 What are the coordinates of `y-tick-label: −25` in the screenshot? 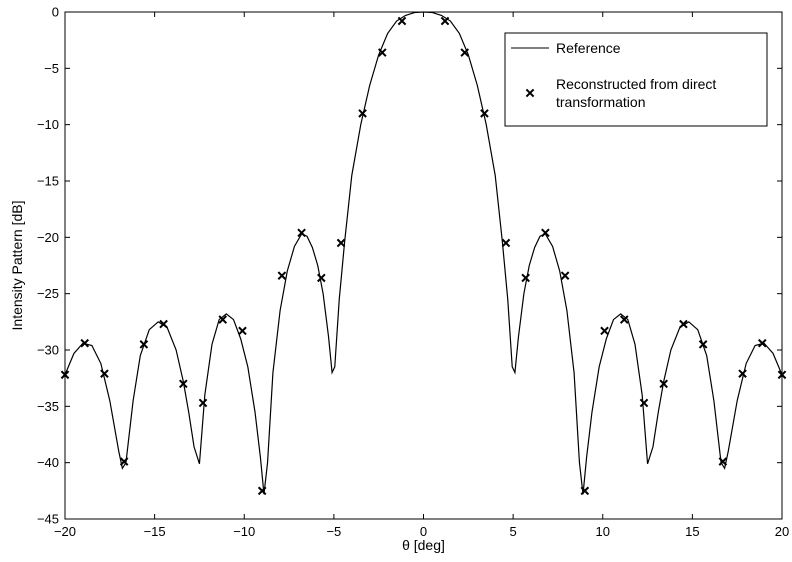 It's located at (48, 293).